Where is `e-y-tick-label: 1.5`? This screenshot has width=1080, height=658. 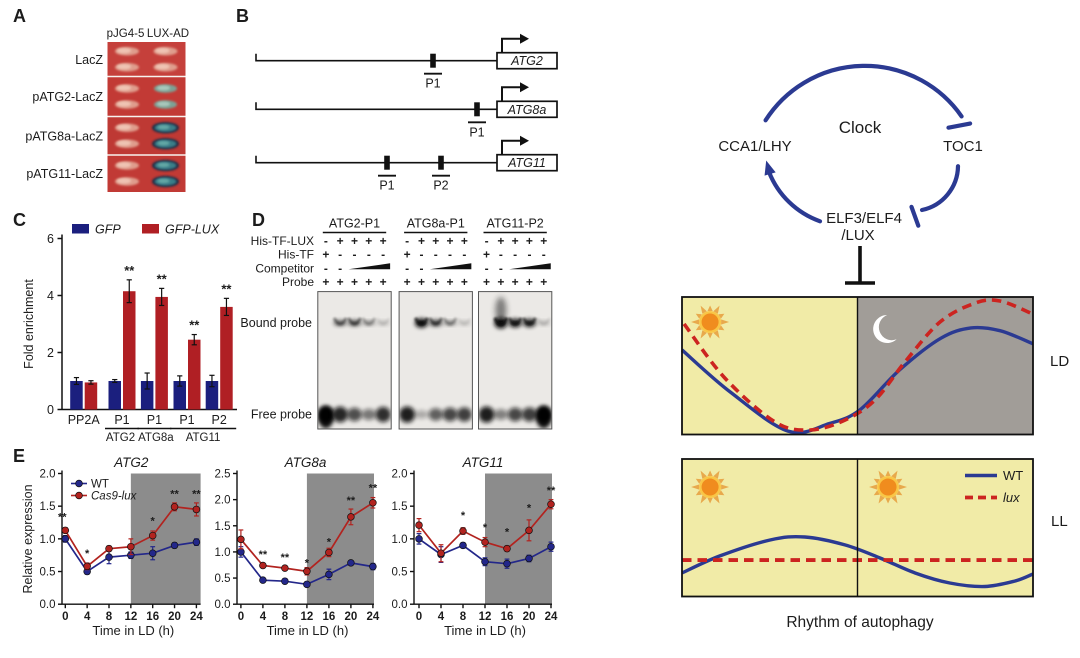 e-y-tick-label: 1.5 is located at coordinates (48, 507).